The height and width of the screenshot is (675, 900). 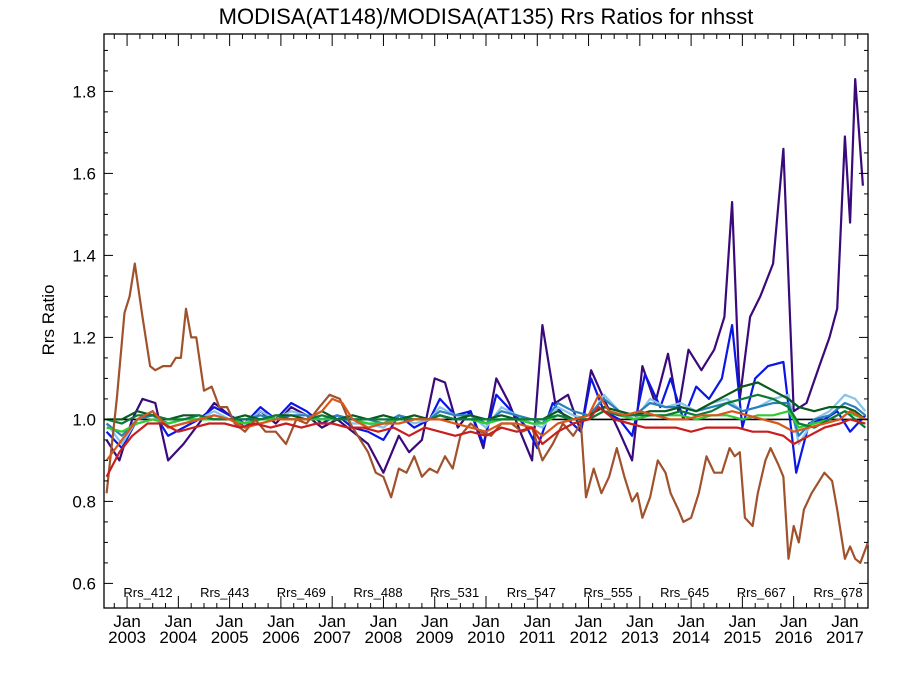 What do you see at coordinates (837, 592) in the screenshot?
I see `legend-entry-rrs-678: Rrs_678` at bounding box center [837, 592].